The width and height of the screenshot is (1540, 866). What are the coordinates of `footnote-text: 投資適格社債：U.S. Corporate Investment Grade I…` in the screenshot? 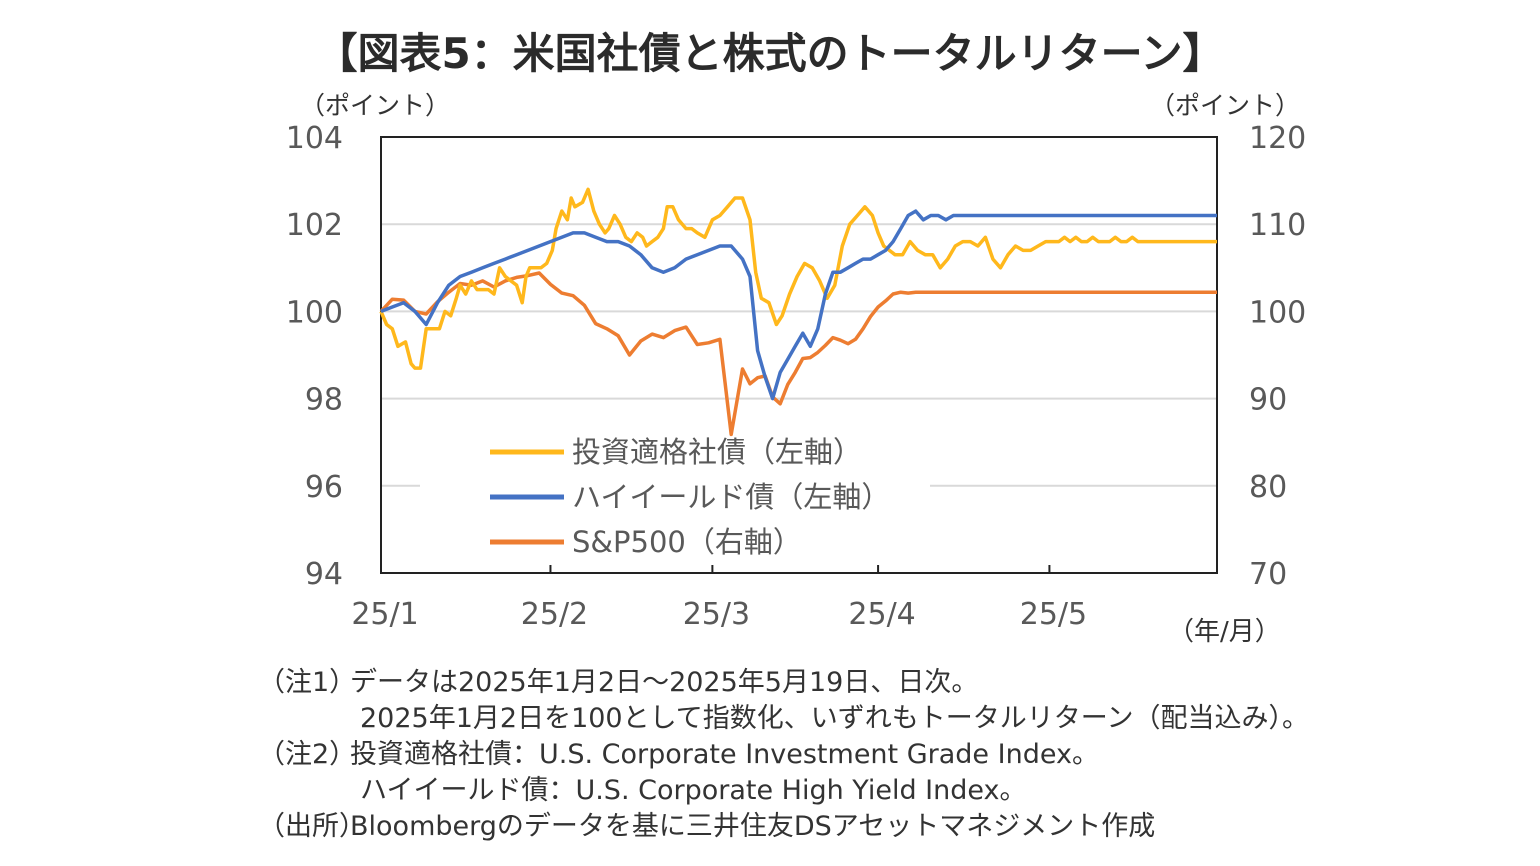 It's located at (724, 754).